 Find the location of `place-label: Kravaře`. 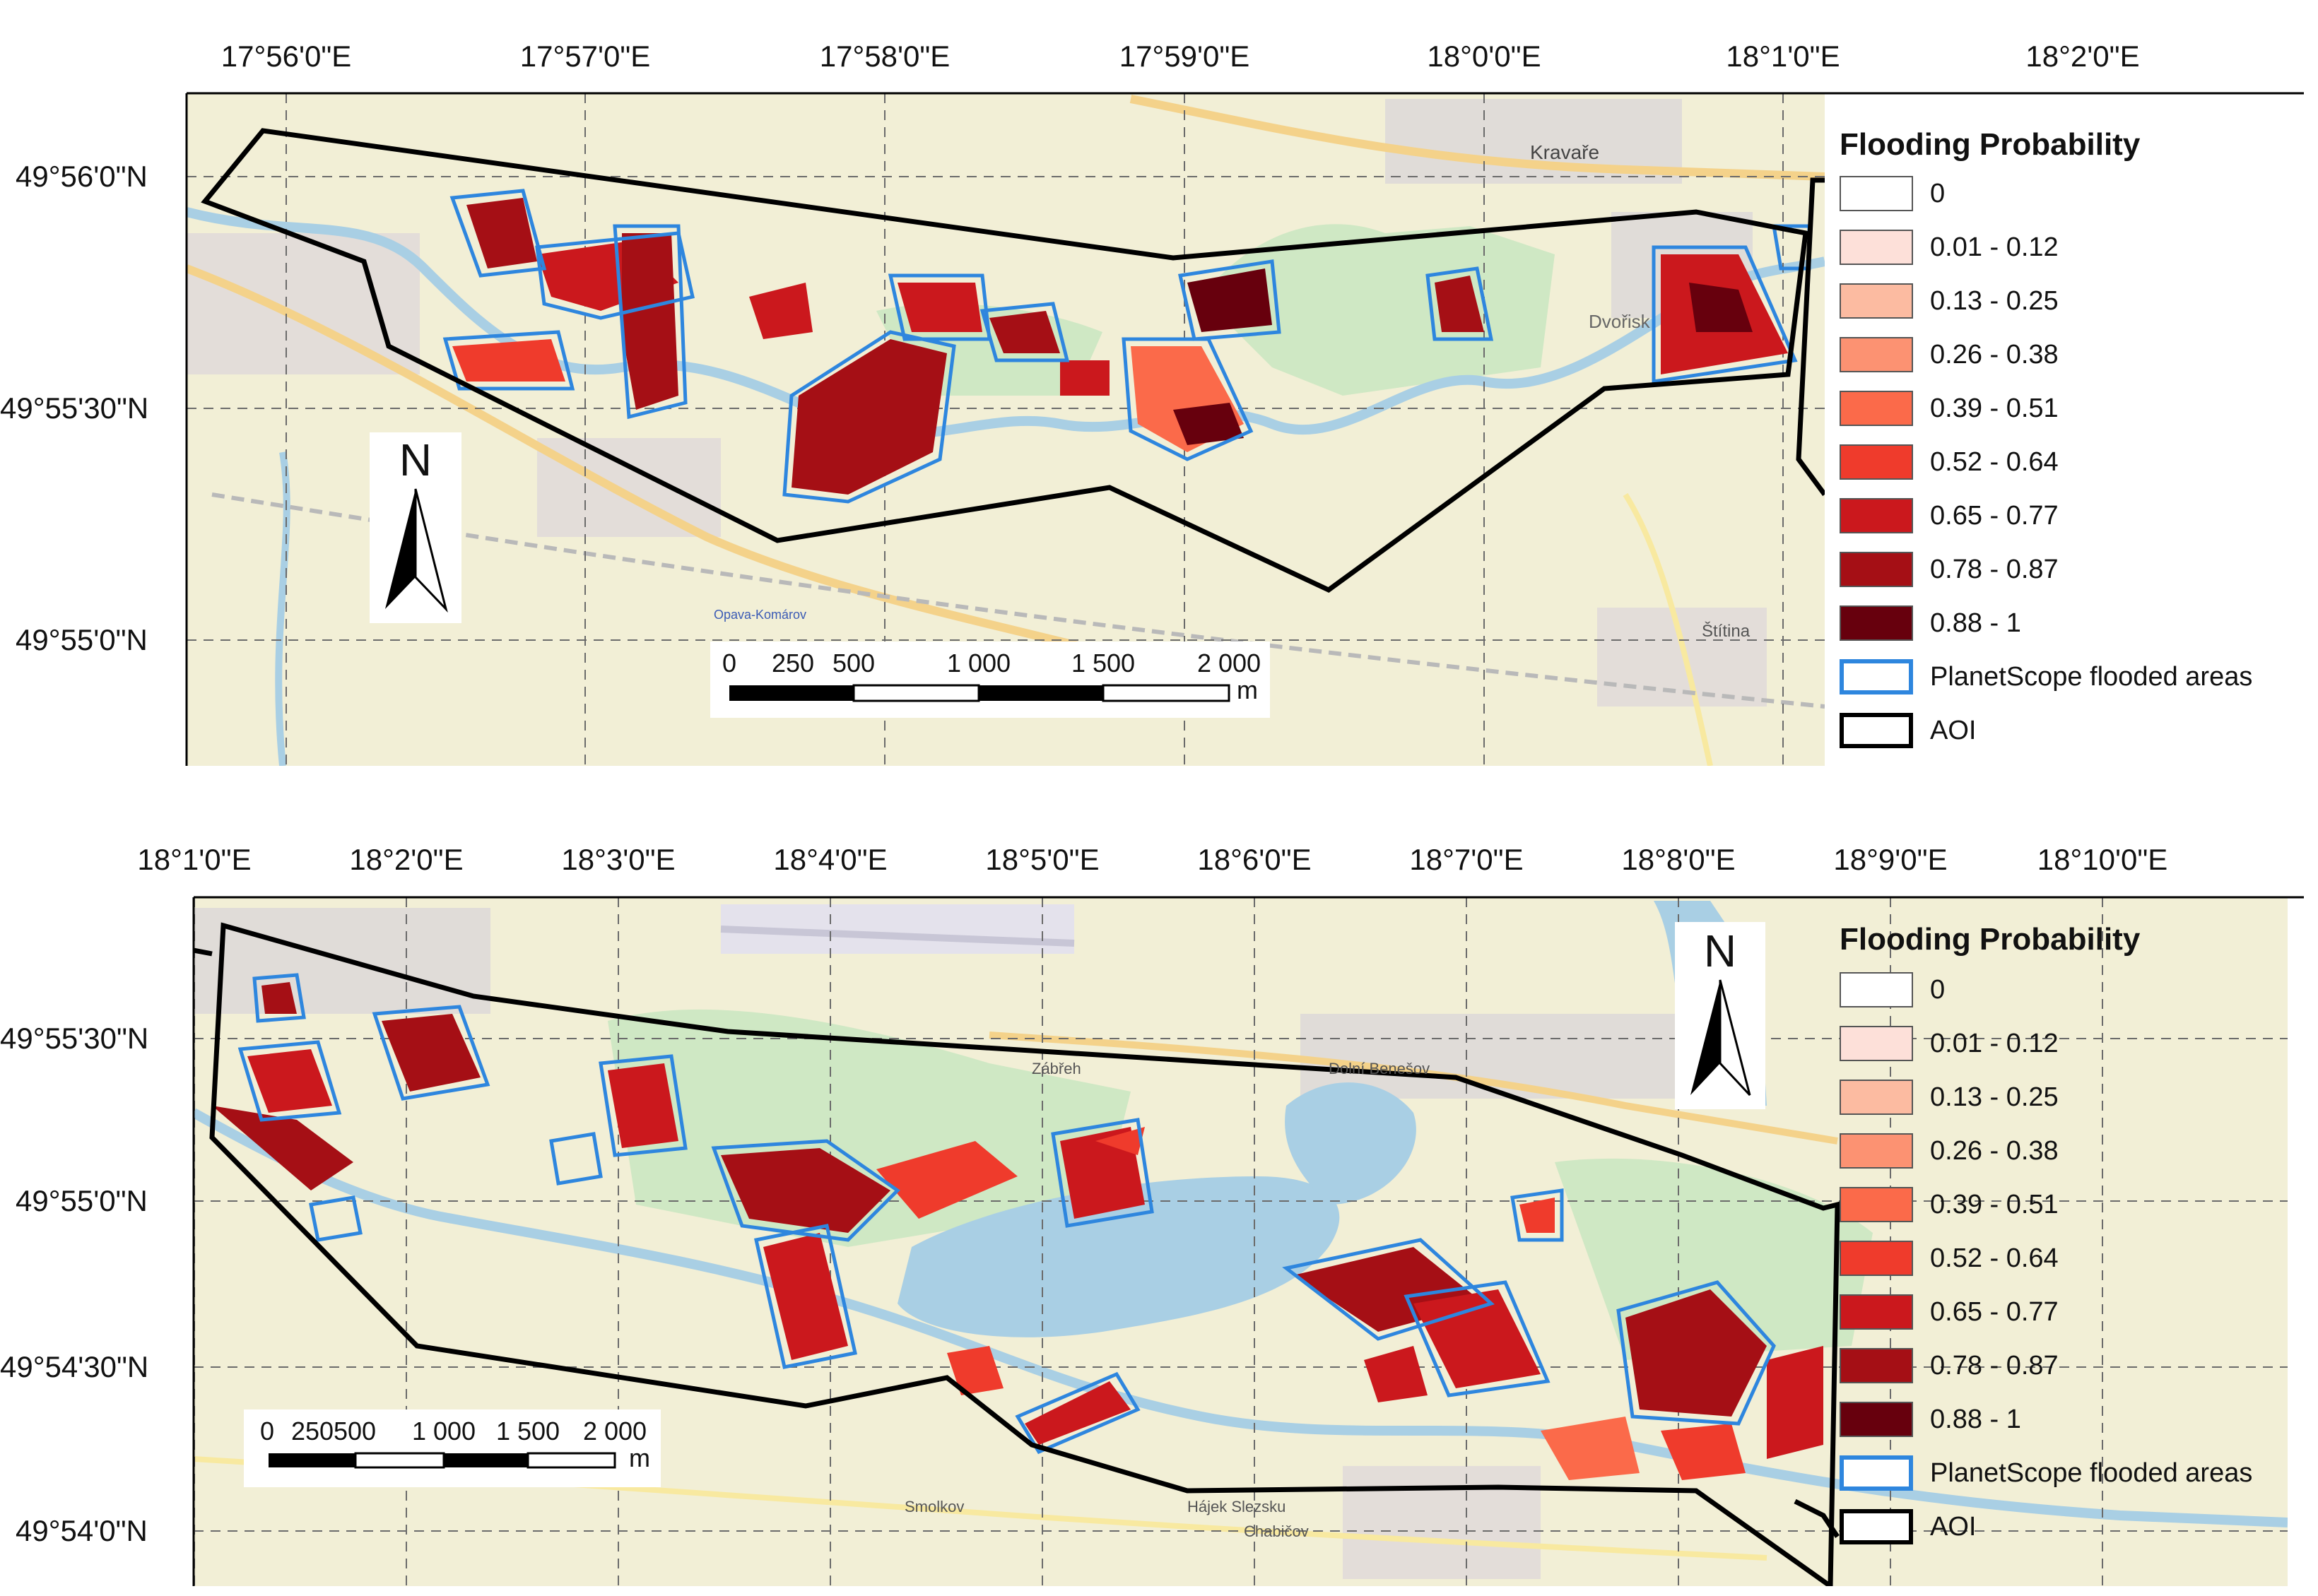

place-label: Kravaře is located at coordinates (1565, 152).